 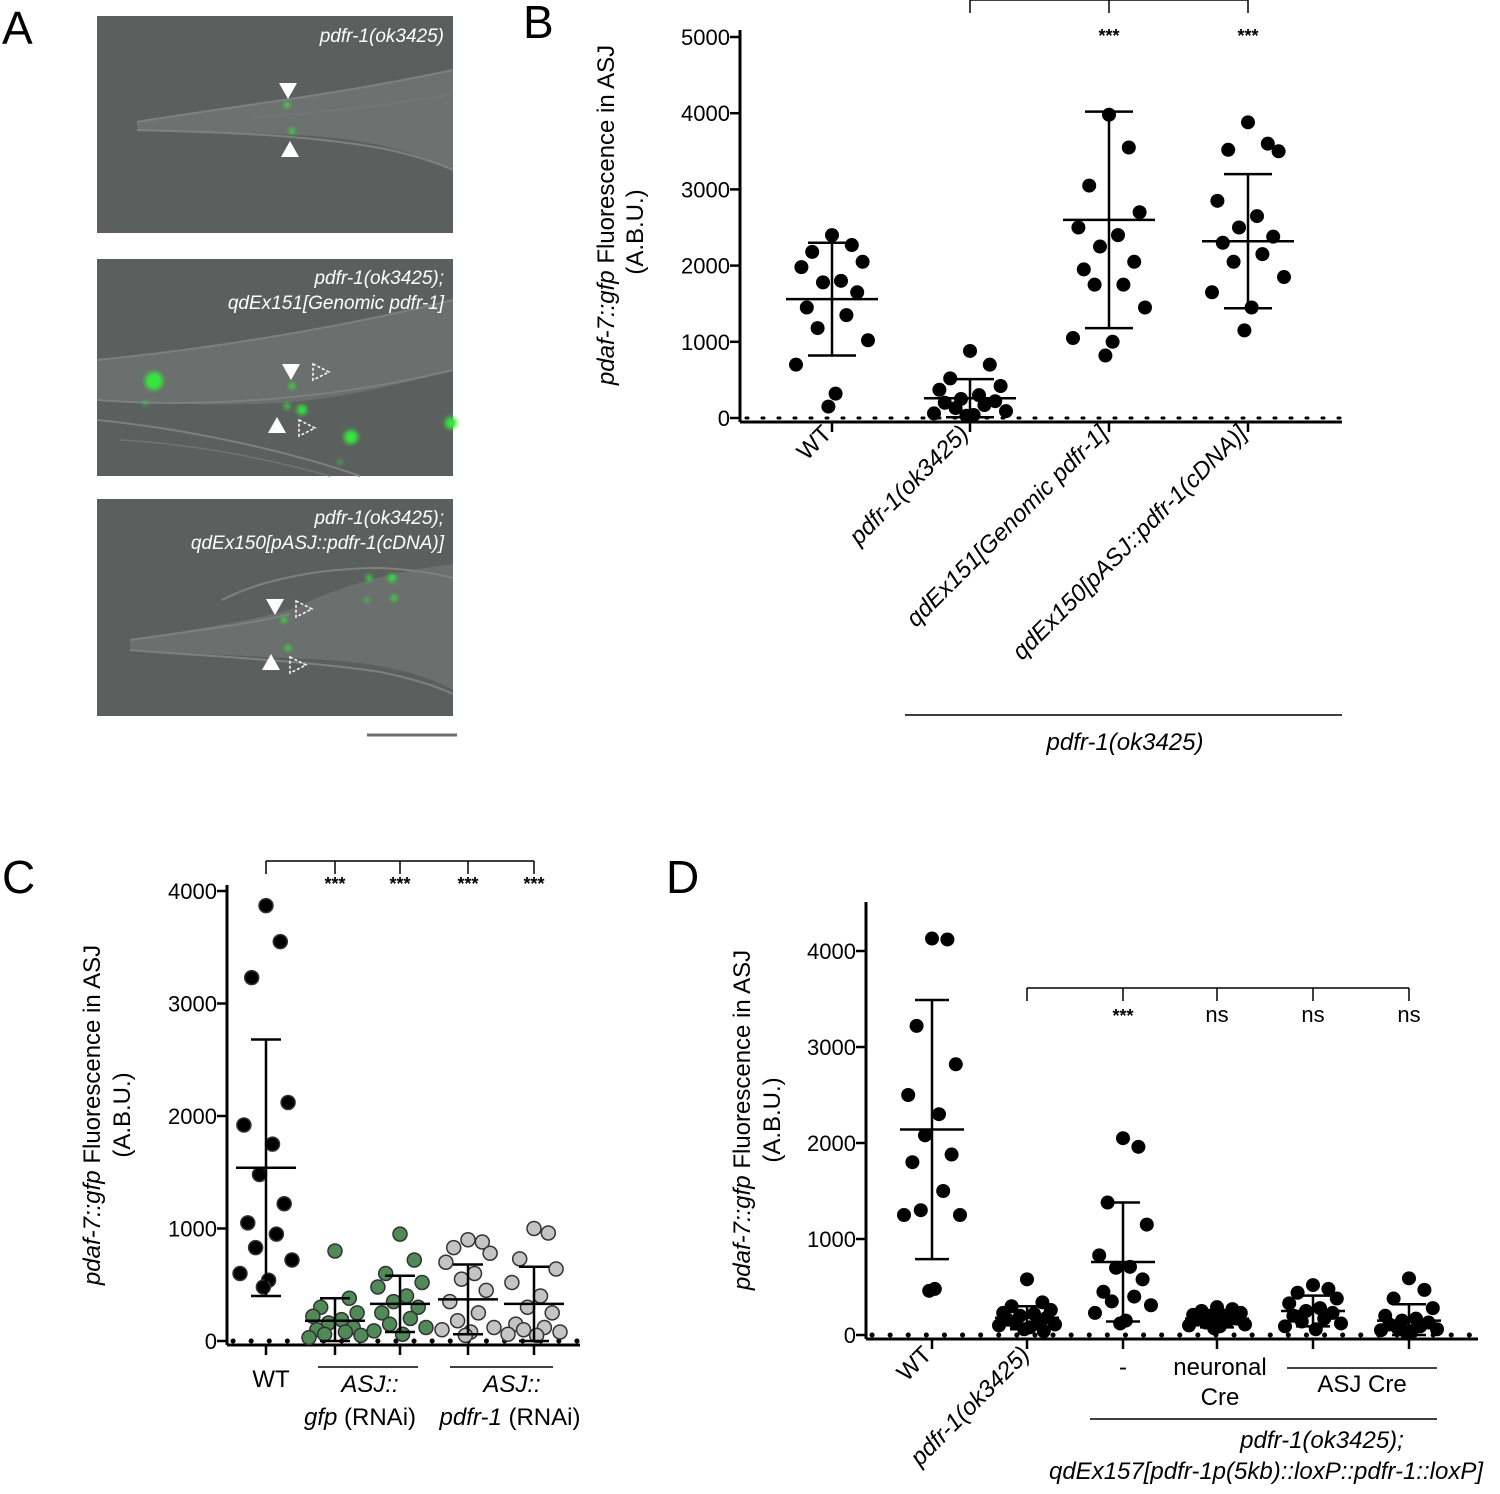 I want to click on y-tick-label: 5000, so click(x=705, y=37).